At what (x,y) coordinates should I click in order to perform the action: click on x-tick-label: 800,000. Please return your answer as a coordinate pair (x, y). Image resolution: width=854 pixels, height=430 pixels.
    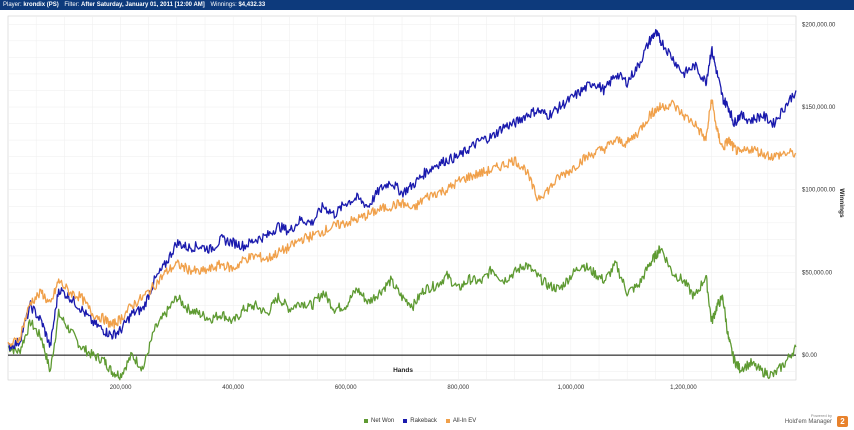
    Looking at the image, I should click on (458, 388).